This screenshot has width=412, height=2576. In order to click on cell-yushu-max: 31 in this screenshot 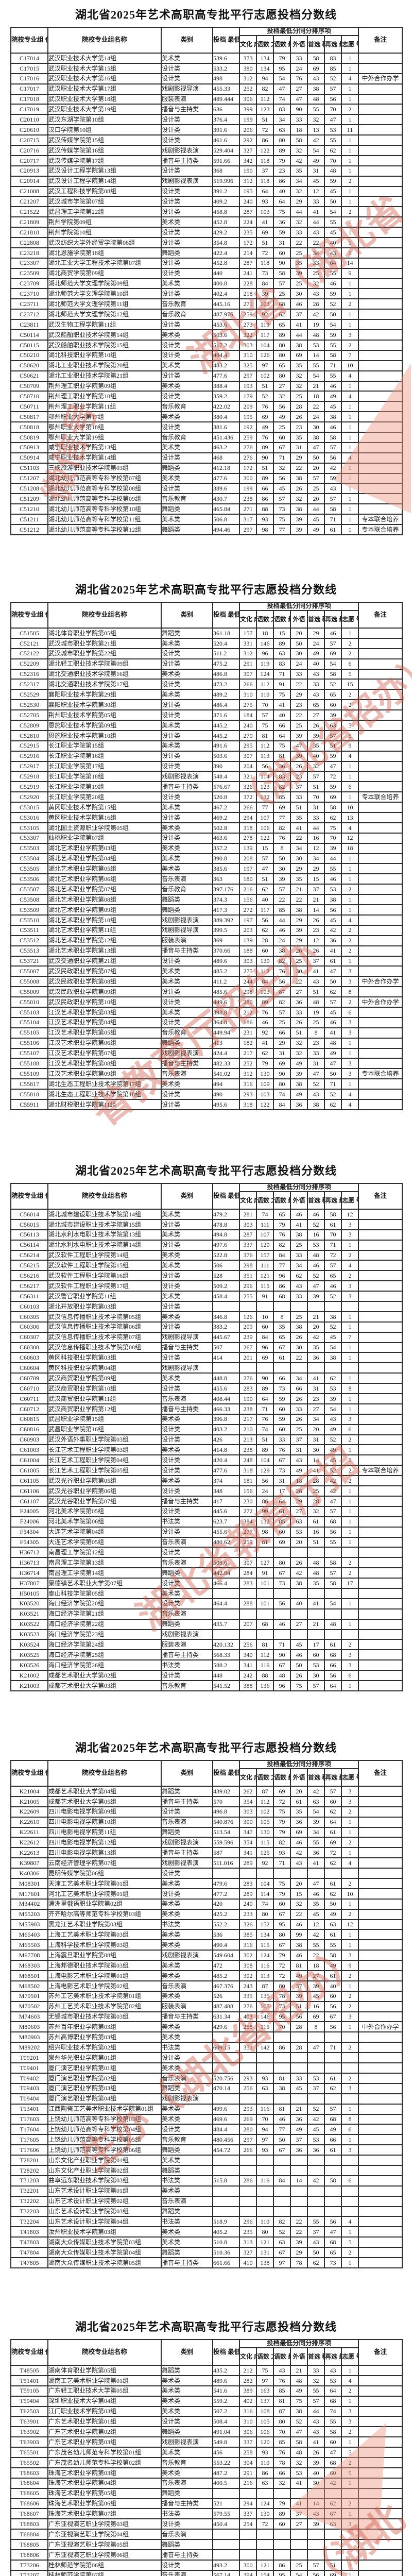, I will do `click(282, 1481)`.